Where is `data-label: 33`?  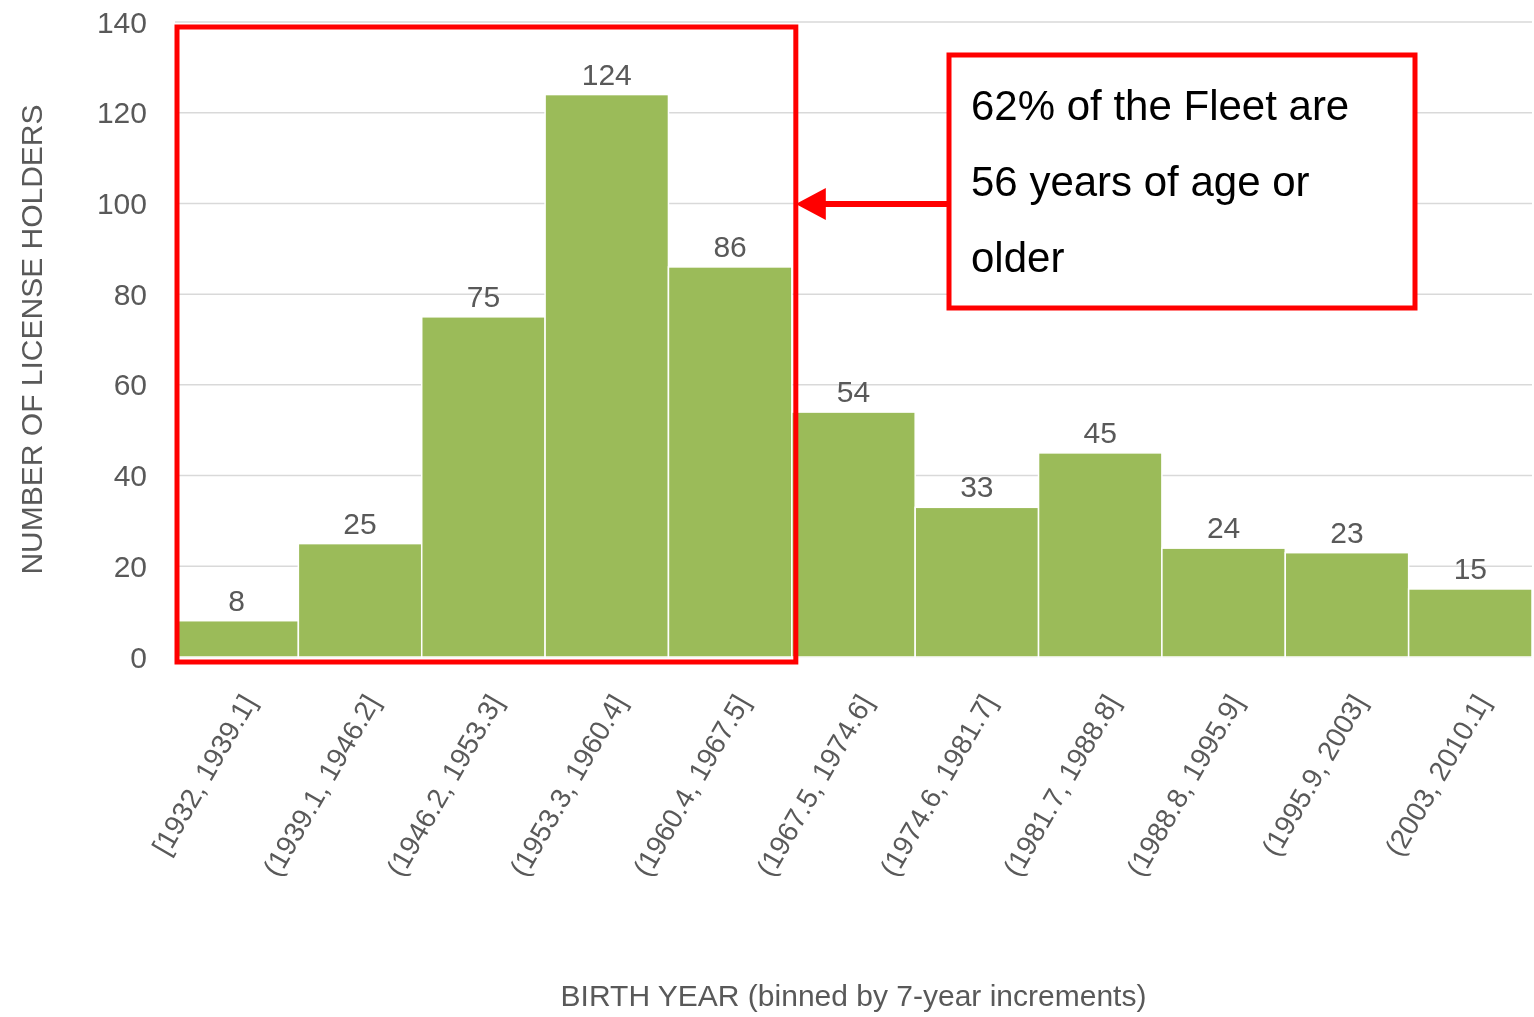
data-label: 33 is located at coordinates (977, 487).